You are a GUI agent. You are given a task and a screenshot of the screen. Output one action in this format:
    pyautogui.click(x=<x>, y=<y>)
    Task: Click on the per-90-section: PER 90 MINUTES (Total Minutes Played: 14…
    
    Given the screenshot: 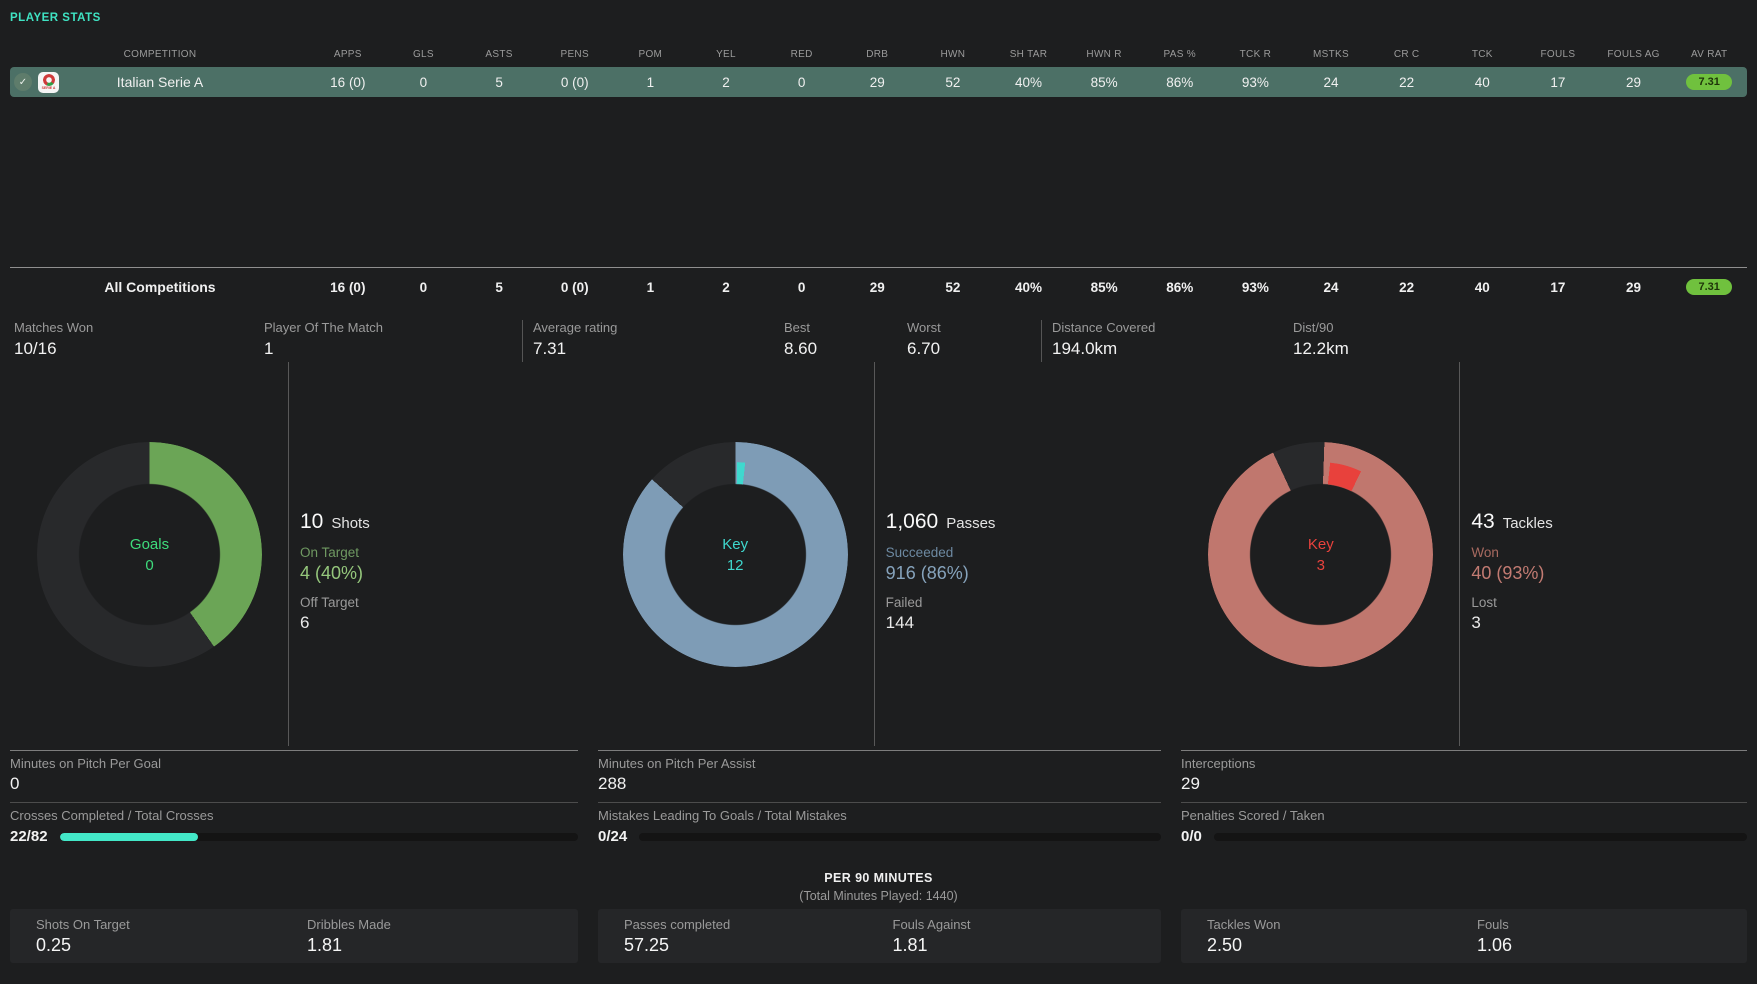 What is the action you would take?
    pyautogui.click(x=878, y=917)
    